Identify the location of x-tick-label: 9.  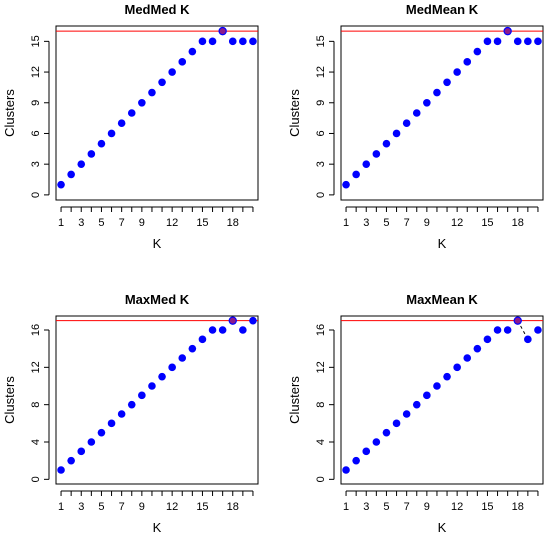
(142, 223).